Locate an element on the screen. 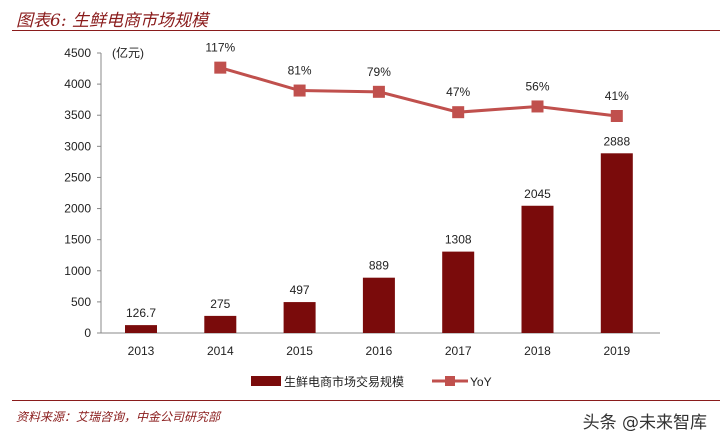 The height and width of the screenshot is (443, 721). y-tick-label: 500 is located at coordinates (81, 302).